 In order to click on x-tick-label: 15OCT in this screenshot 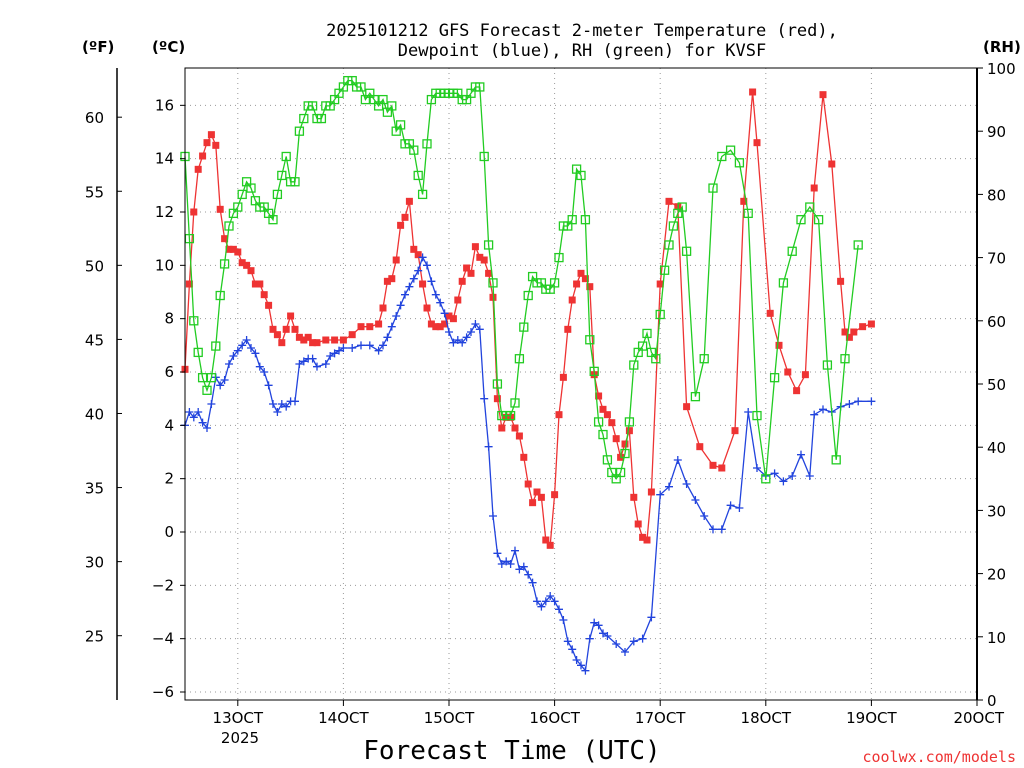, I will do `click(449, 718)`.